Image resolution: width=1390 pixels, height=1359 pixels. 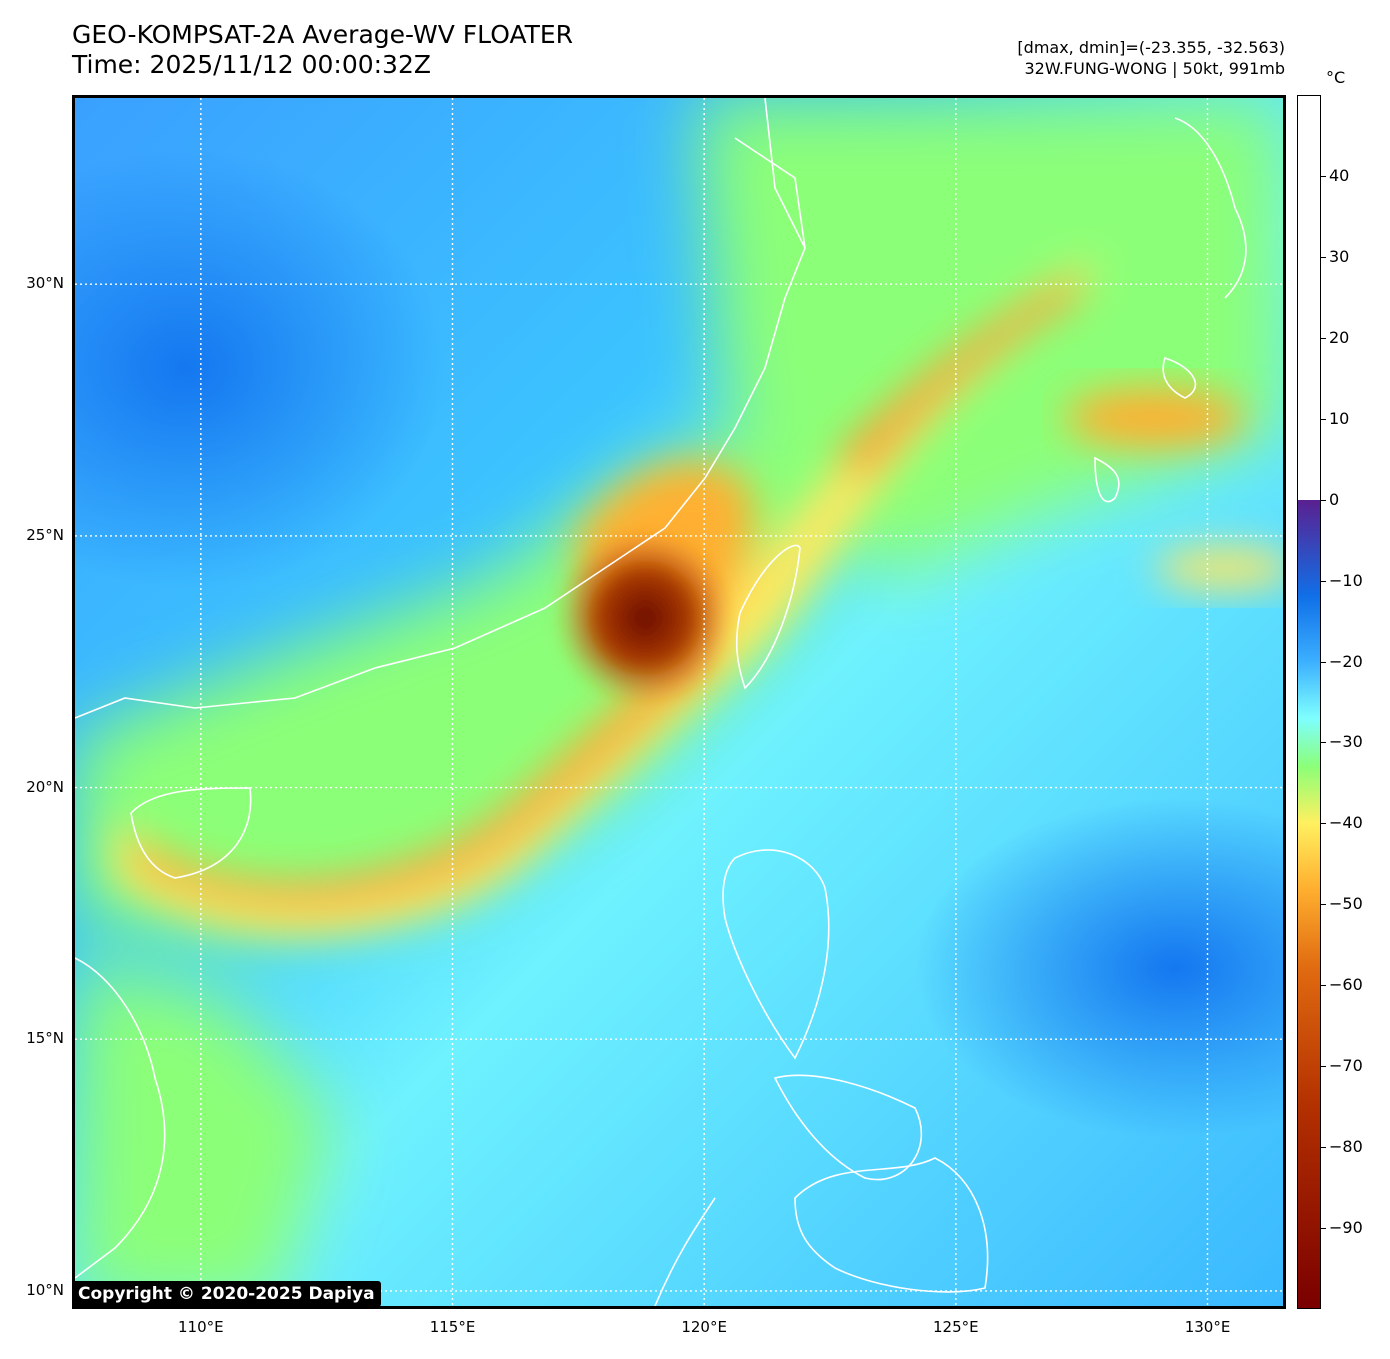 What do you see at coordinates (1346, 904) in the screenshot?
I see `colorbar-tick-label: −50` at bounding box center [1346, 904].